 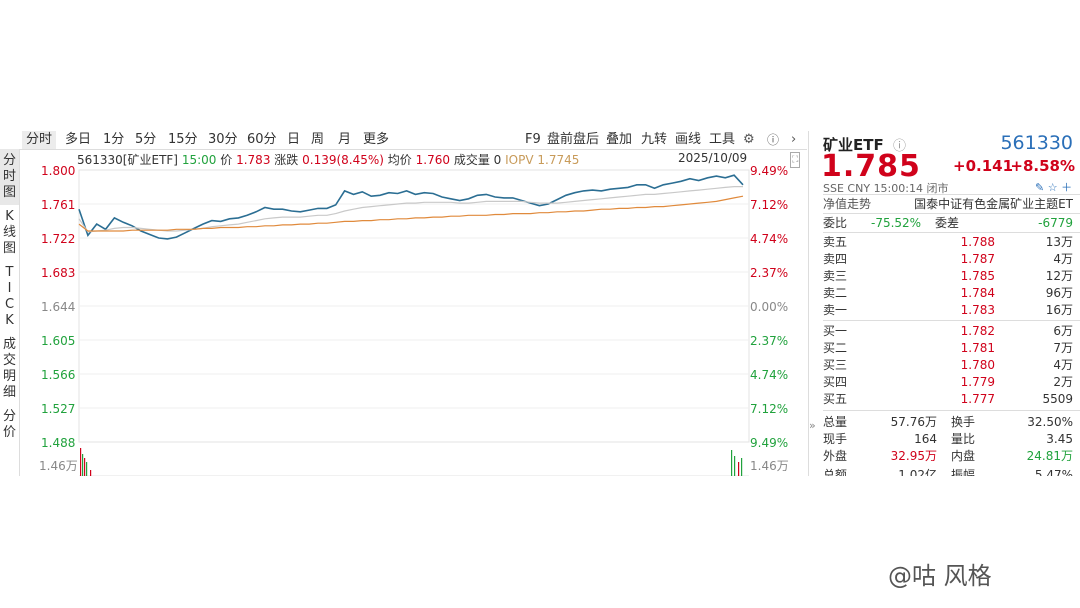 What do you see at coordinates (497, 160) in the screenshot?
I see `info-volume: 0` at bounding box center [497, 160].